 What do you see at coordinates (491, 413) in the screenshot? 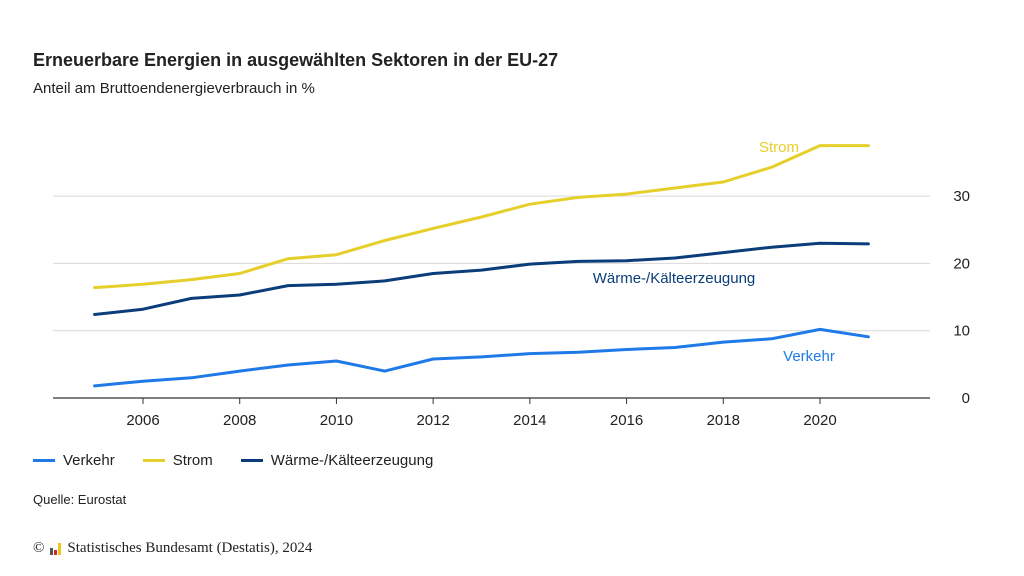
I see `x-axis: 2006 2008 2010 2012 2014 2016 2018 2020` at bounding box center [491, 413].